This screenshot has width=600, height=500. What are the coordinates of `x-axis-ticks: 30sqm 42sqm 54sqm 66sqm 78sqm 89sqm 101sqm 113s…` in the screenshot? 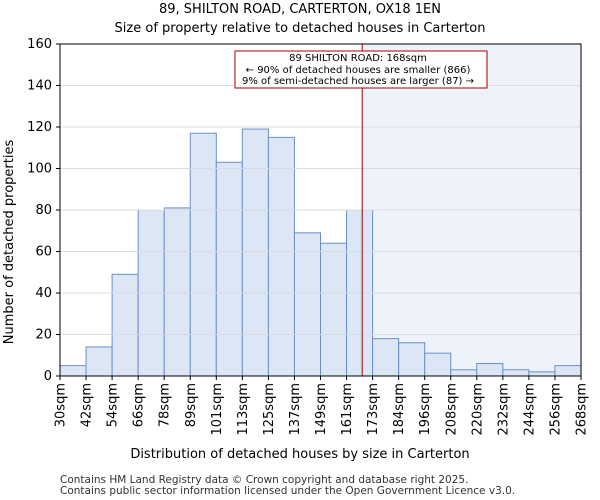 It's located at (322, 406).